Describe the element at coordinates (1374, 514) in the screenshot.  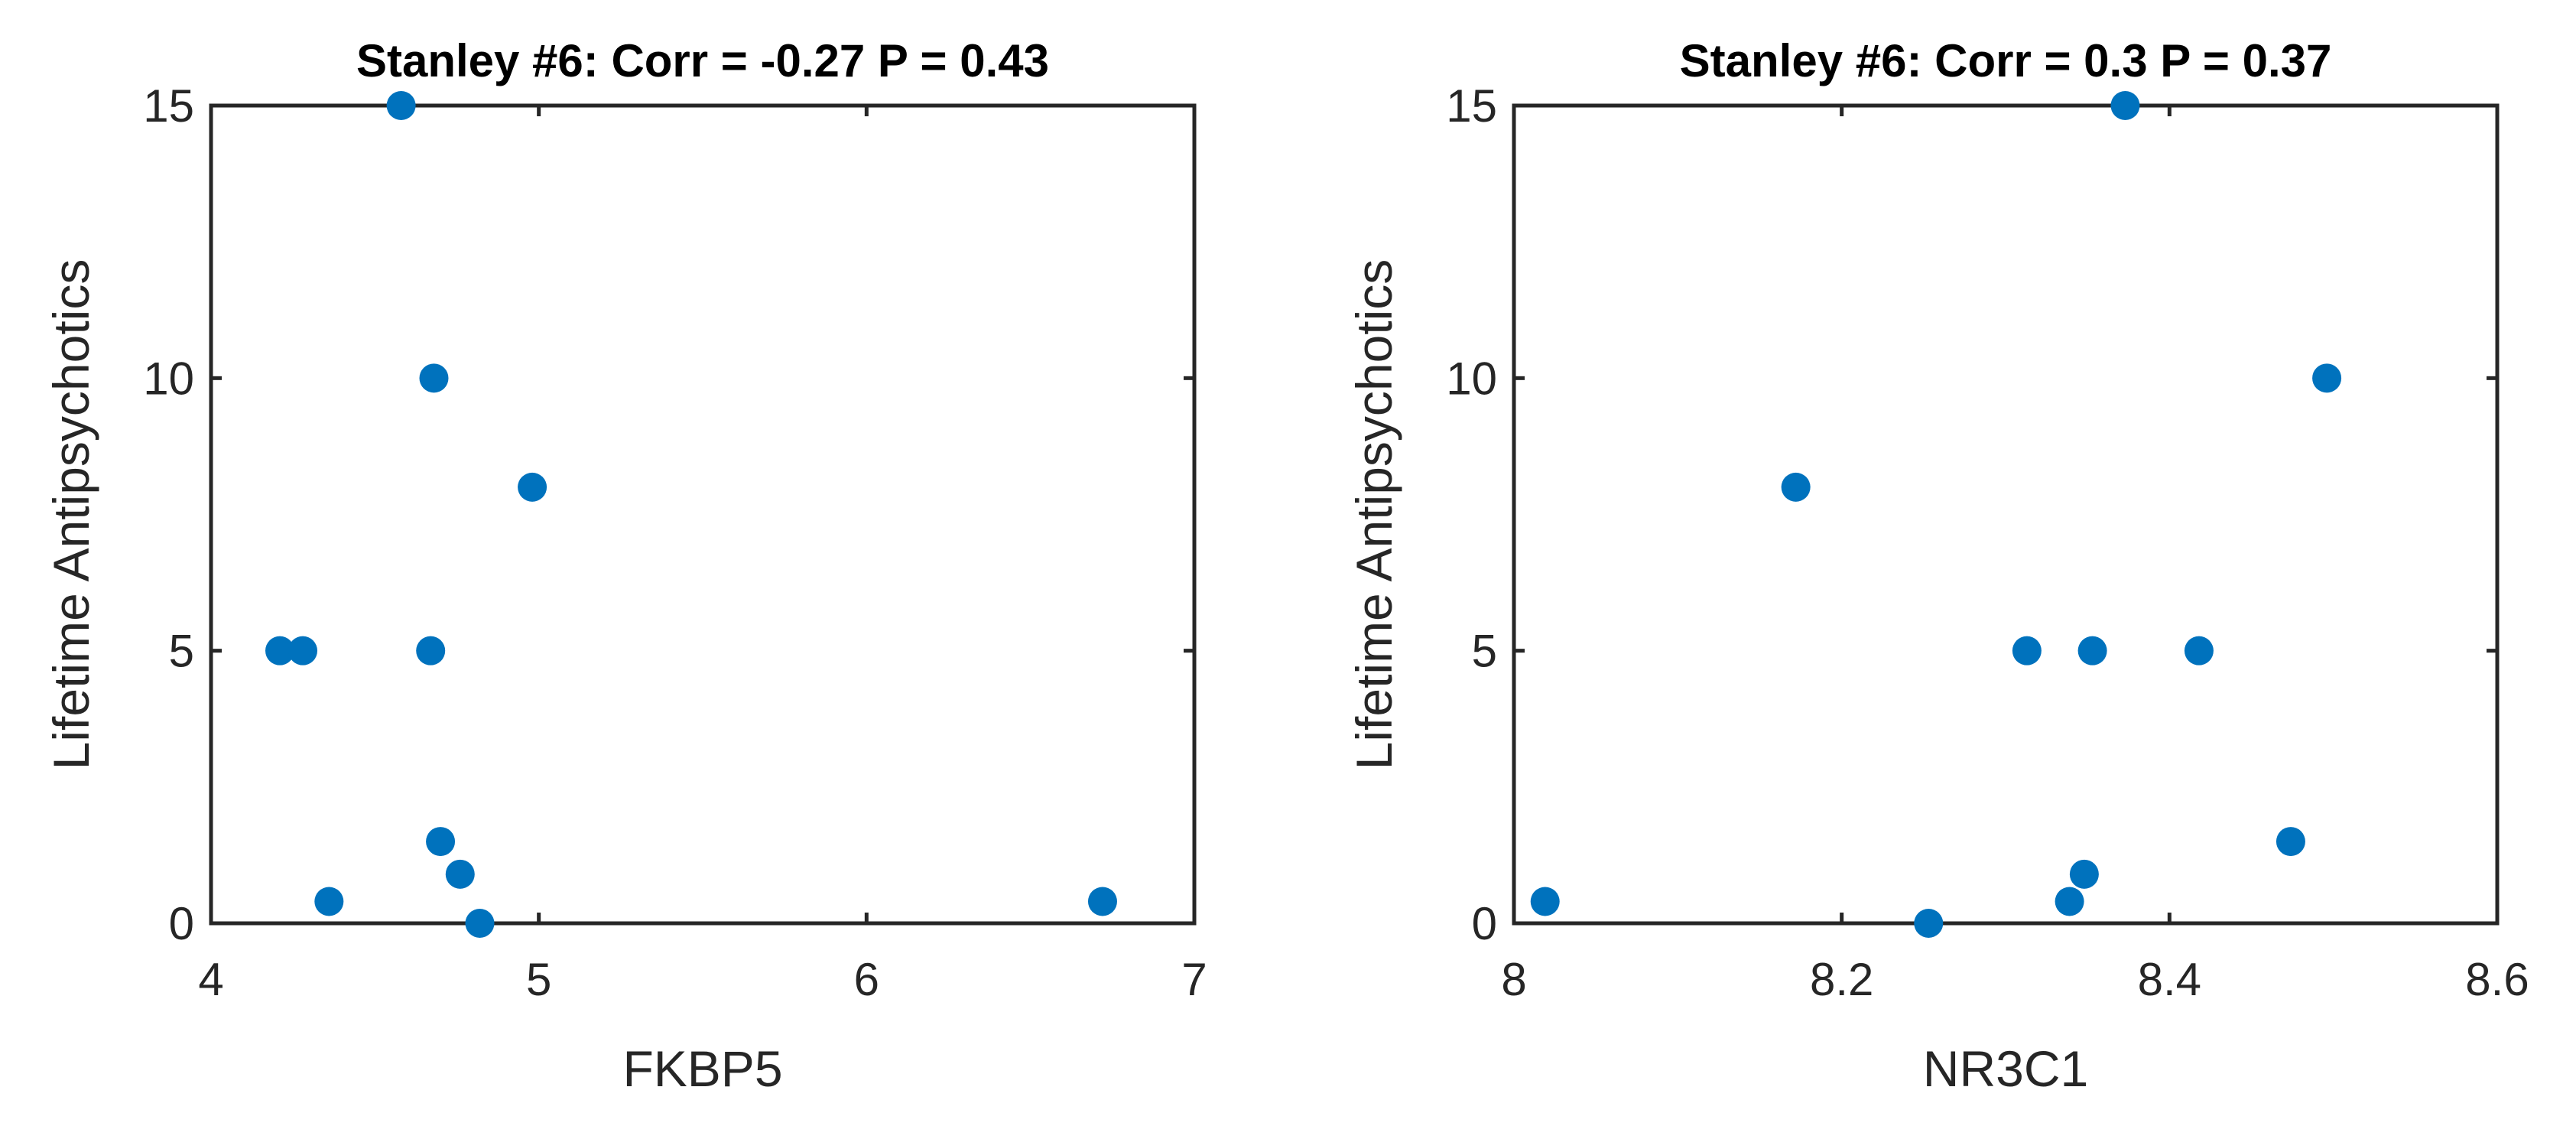
I see `right-y-axis-label: Lifetime Antipsychotics` at that location.